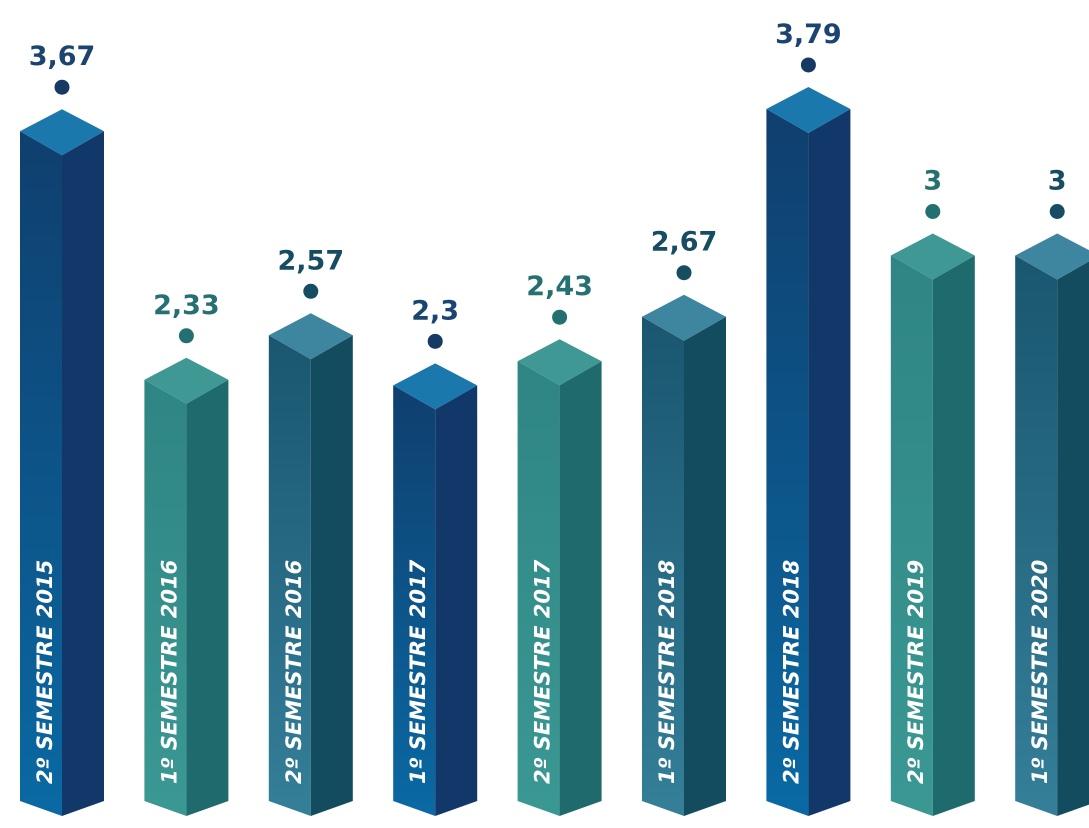  What do you see at coordinates (186, 305) in the screenshot?
I see `data-label: 2,33` at bounding box center [186, 305].